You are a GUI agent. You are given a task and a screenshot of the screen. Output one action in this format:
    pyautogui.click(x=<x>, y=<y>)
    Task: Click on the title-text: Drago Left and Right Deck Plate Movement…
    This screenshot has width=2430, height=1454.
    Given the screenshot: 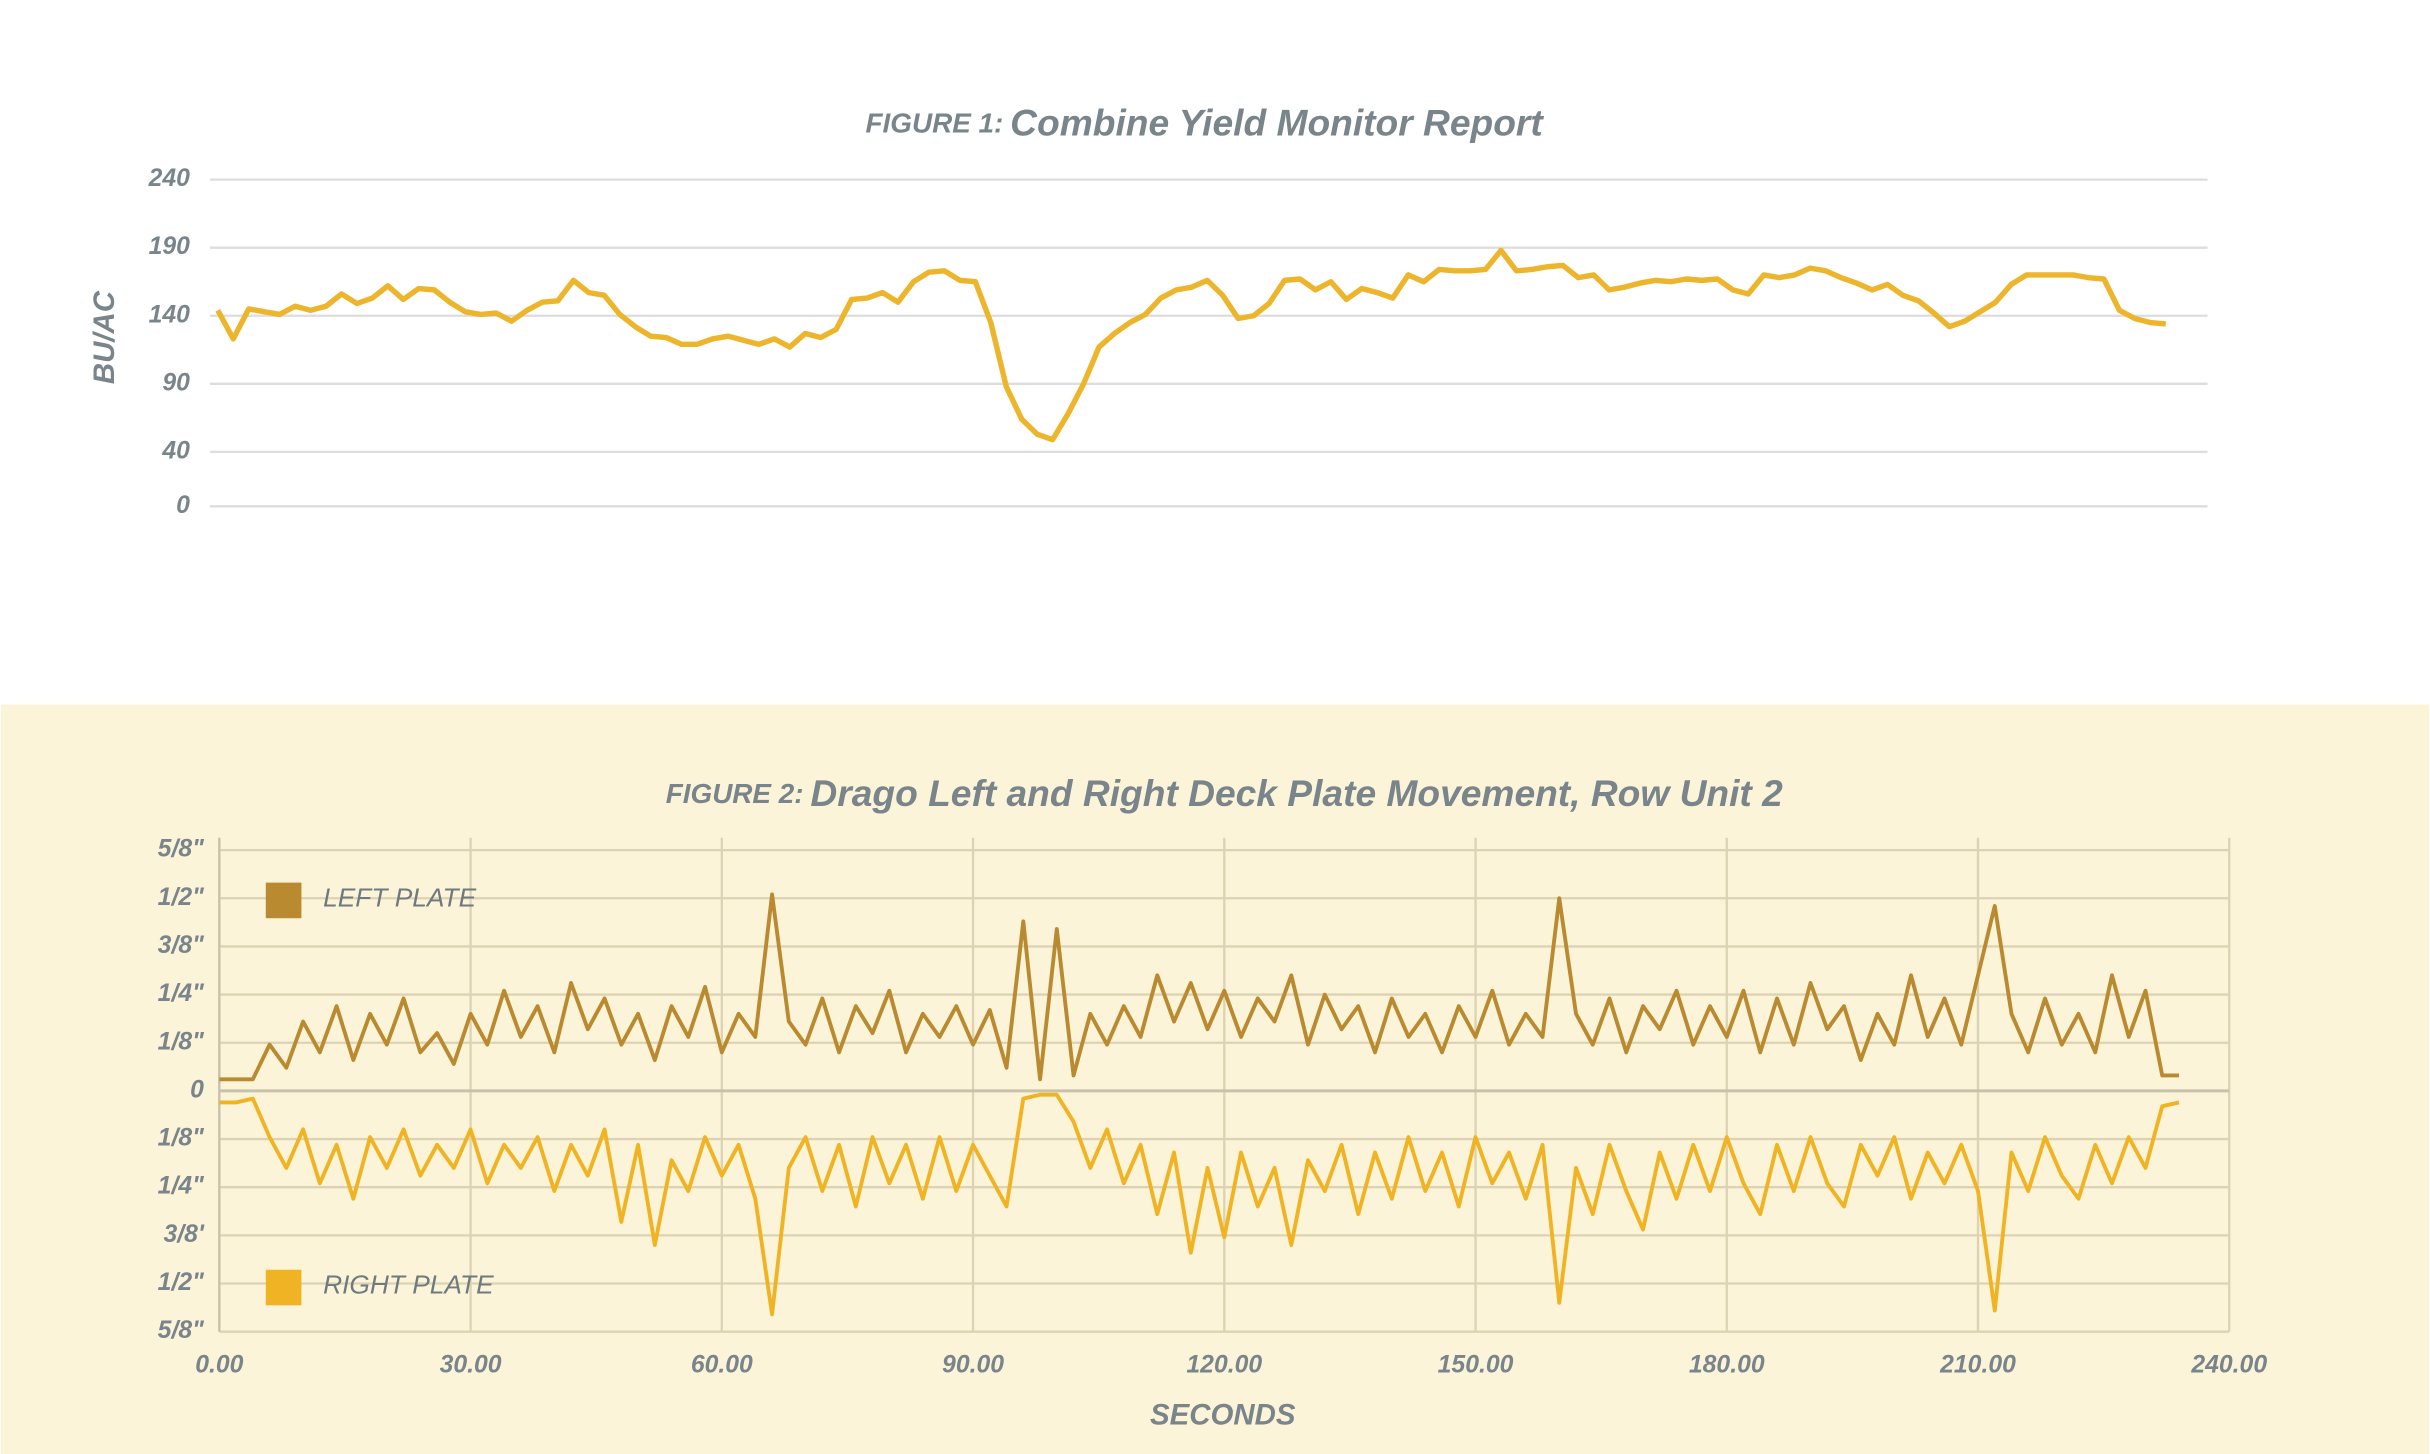 What is the action you would take?
    pyautogui.click(x=1296, y=793)
    